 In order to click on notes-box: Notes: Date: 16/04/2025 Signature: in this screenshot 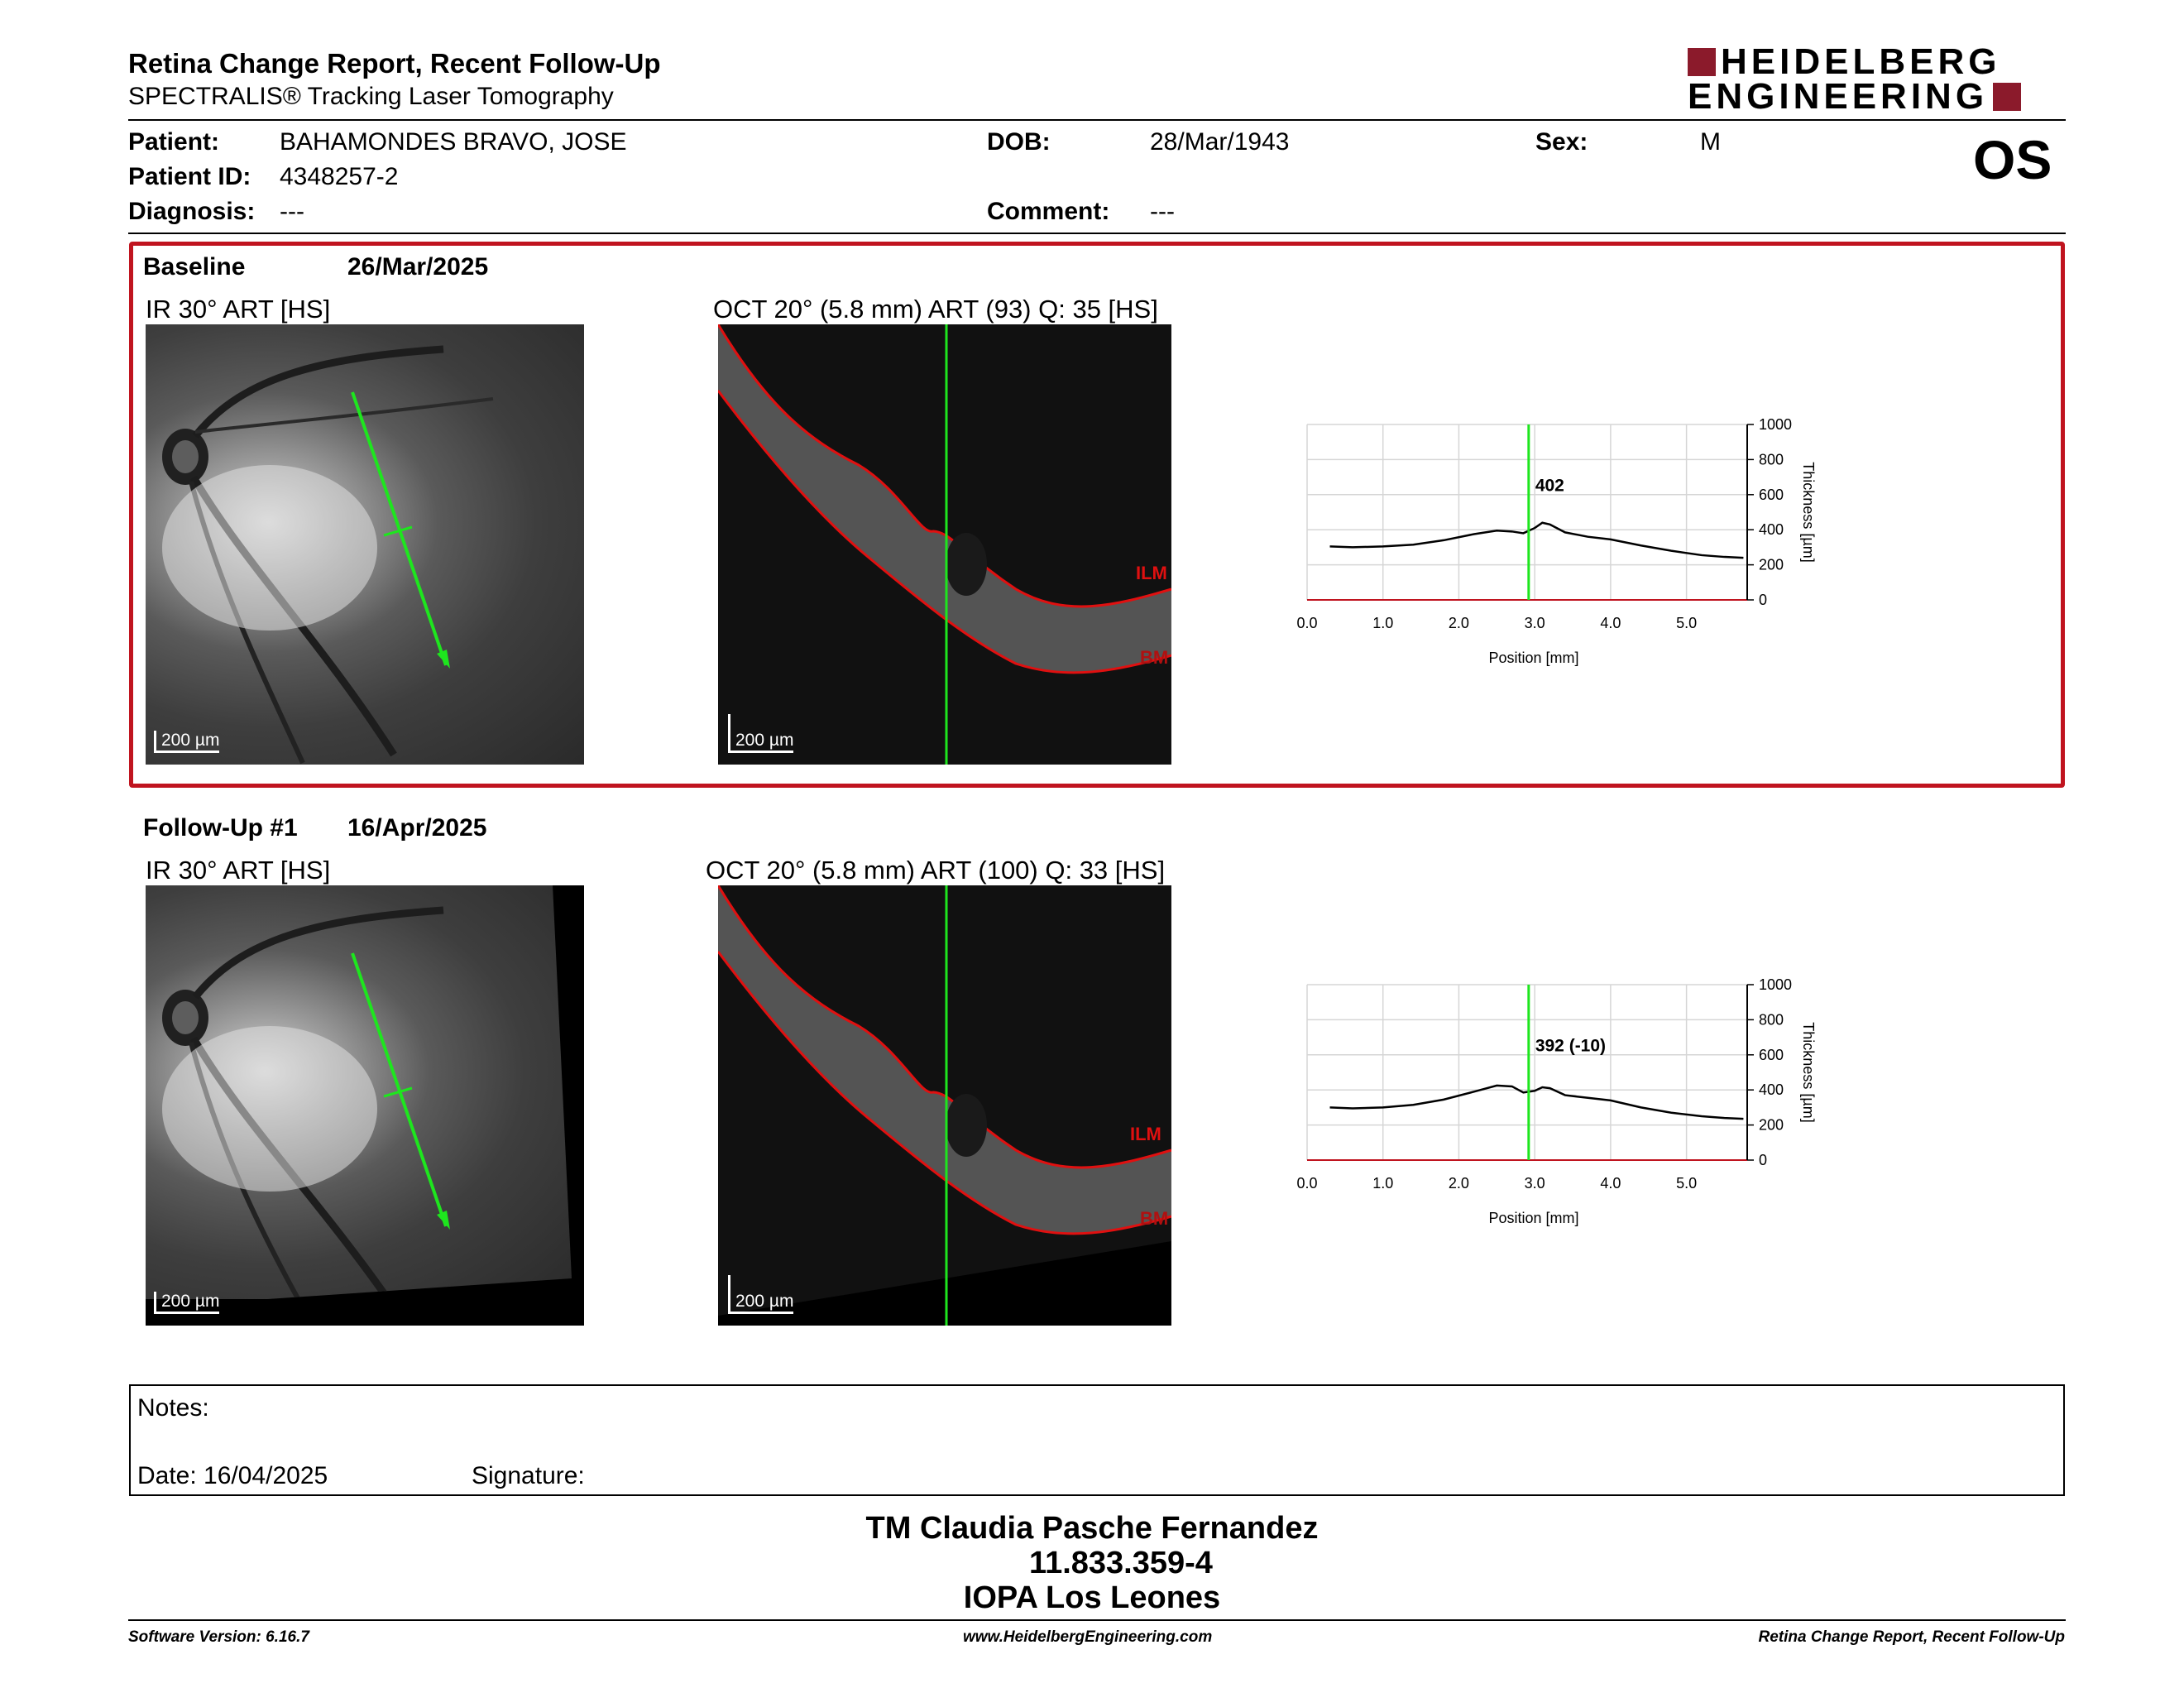, I will do `click(1097, 1440)`.